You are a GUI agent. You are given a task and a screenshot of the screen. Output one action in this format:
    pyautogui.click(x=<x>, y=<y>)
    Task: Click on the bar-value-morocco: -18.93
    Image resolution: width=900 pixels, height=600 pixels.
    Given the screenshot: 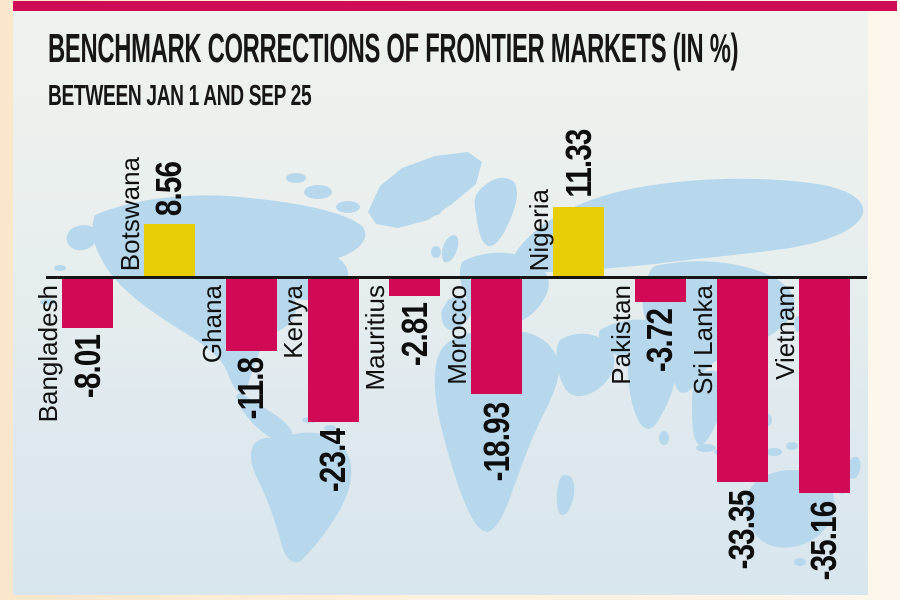 What is the action you would take?
    pyautogui.click(x=496, y=442)
    